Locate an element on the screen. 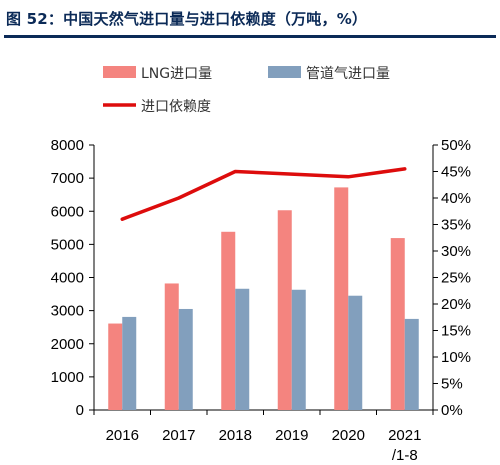 The height and width of the screenshot is (465, 500). x-tick-sublabel: /1-8 is located at coordinates (405, 455).